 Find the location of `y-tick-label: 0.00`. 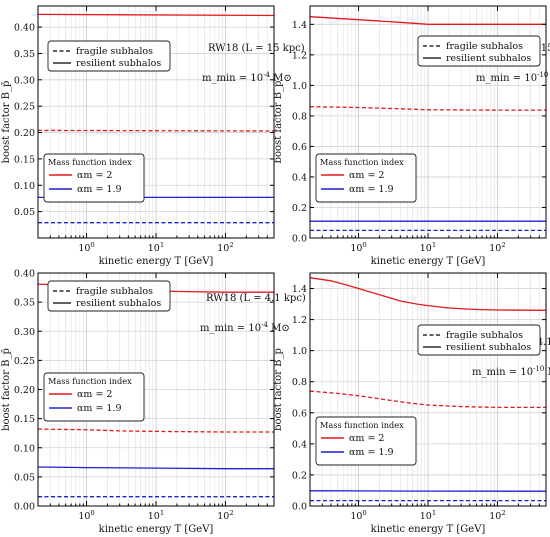

y-tick-label: 0.00 is located at coordinates (24, 507).